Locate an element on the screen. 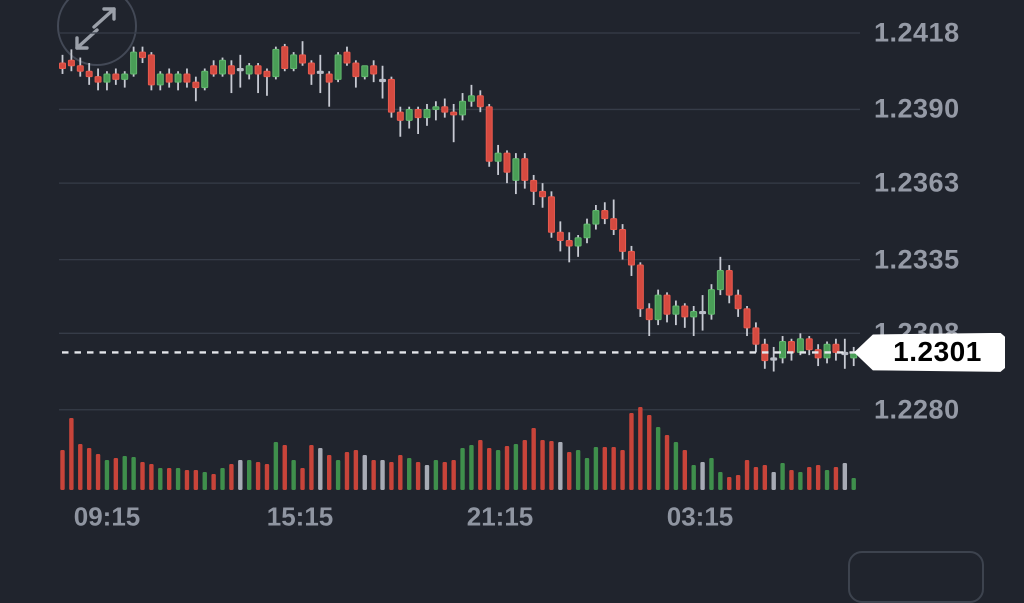 The height and width of the screenshot is (603, 1024). last-price-value: 1.2301 is located at coordinates (937, 352).